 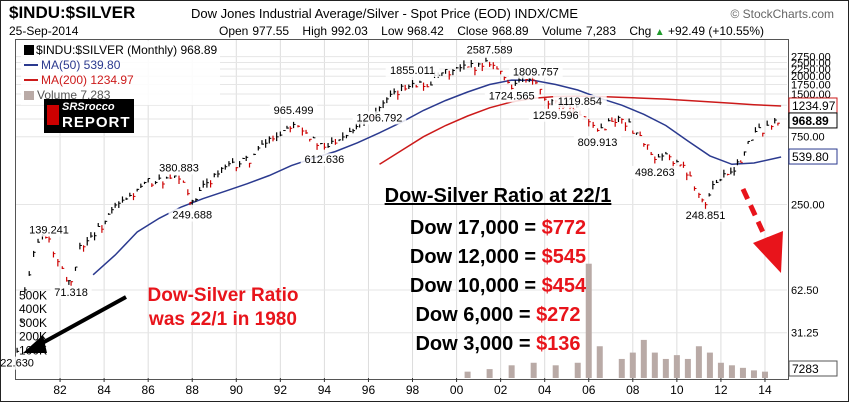 What do you see at coordinates (805, 334) in the screenshot?
I see `y-tick-label: 31.25` at bounding box center [805, 334].